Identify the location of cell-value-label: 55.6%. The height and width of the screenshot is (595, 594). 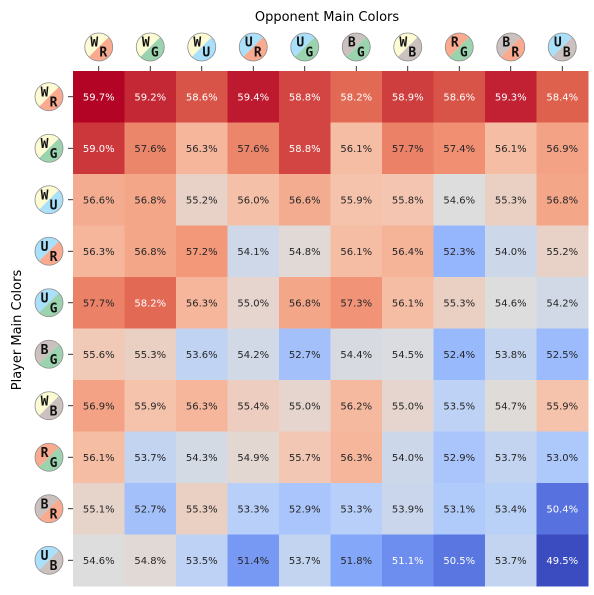
(99, 355).